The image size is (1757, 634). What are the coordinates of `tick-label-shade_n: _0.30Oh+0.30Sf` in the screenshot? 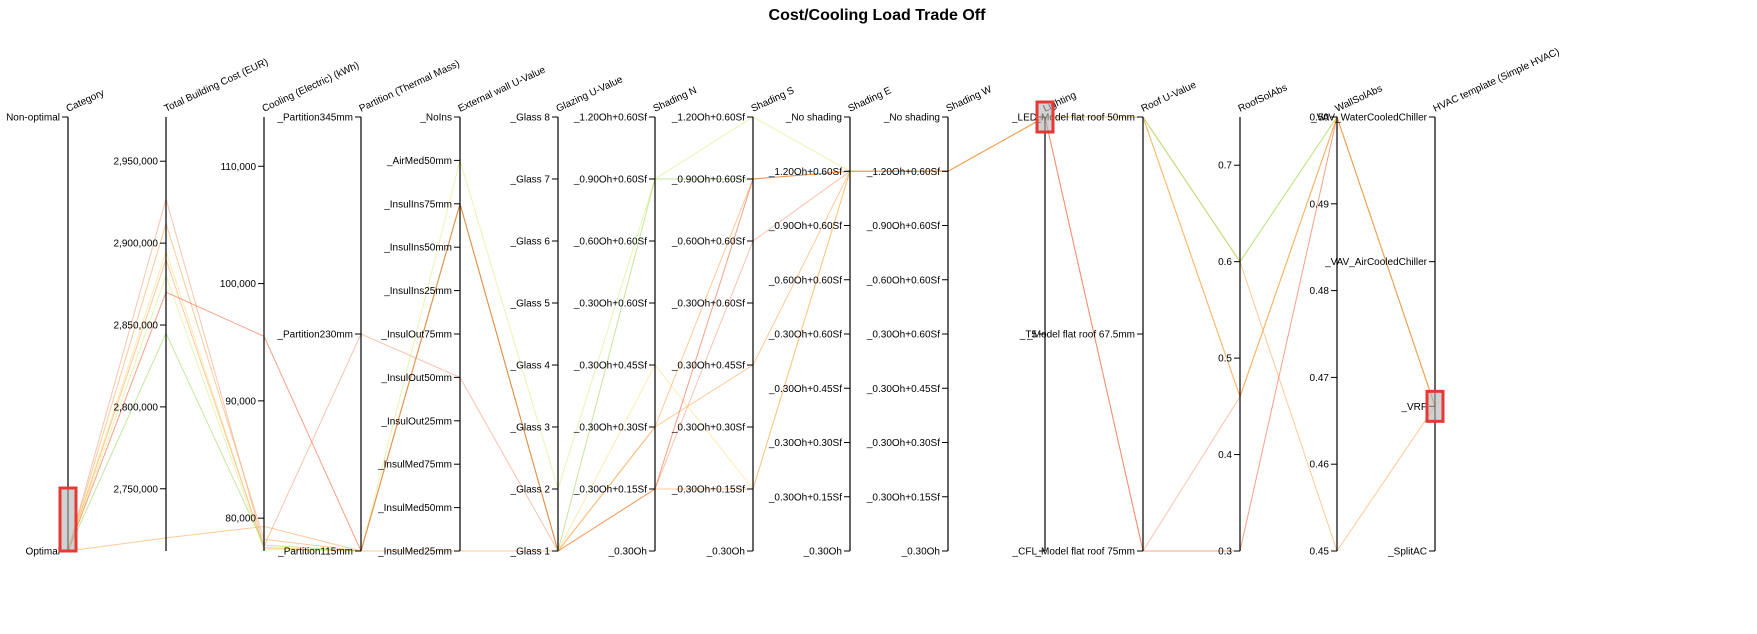 It's located at (610, 428).